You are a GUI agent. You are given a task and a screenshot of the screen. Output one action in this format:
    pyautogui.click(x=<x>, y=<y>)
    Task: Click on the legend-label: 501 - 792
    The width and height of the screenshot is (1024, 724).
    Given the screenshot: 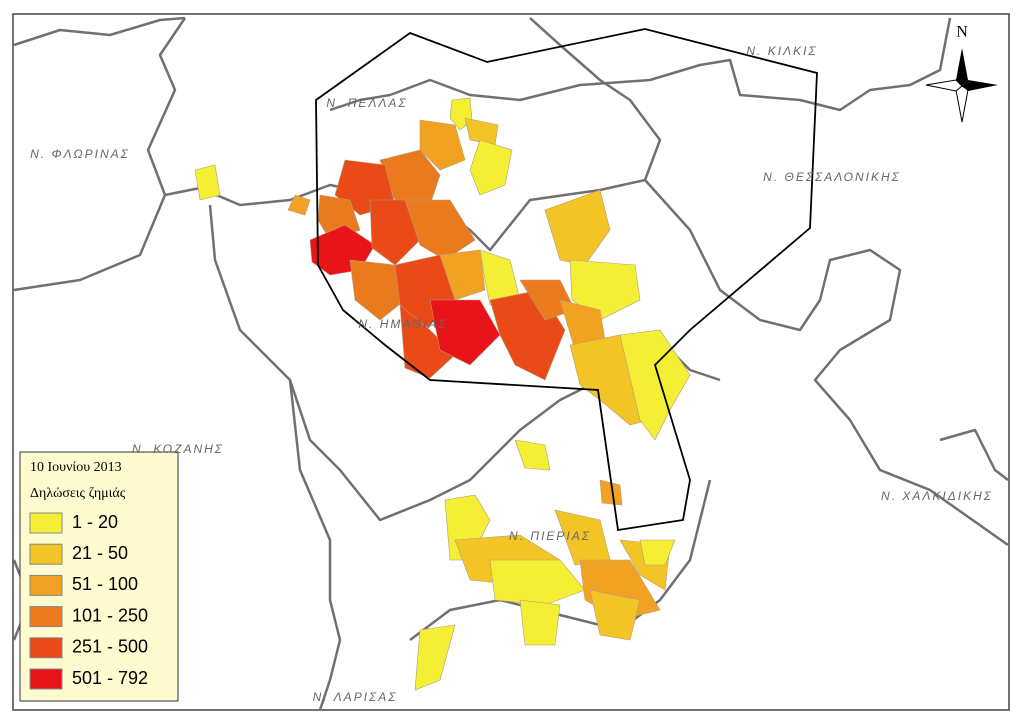 What is the action you would take?
    pyautogui.click(x=110, y=678)
    